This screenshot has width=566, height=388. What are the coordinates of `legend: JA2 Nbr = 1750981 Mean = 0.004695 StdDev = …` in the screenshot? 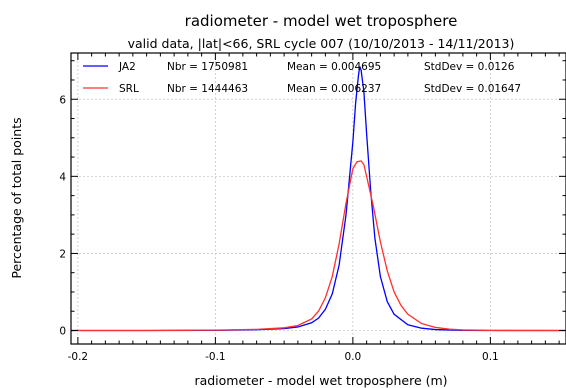 It's located at (302, 78).